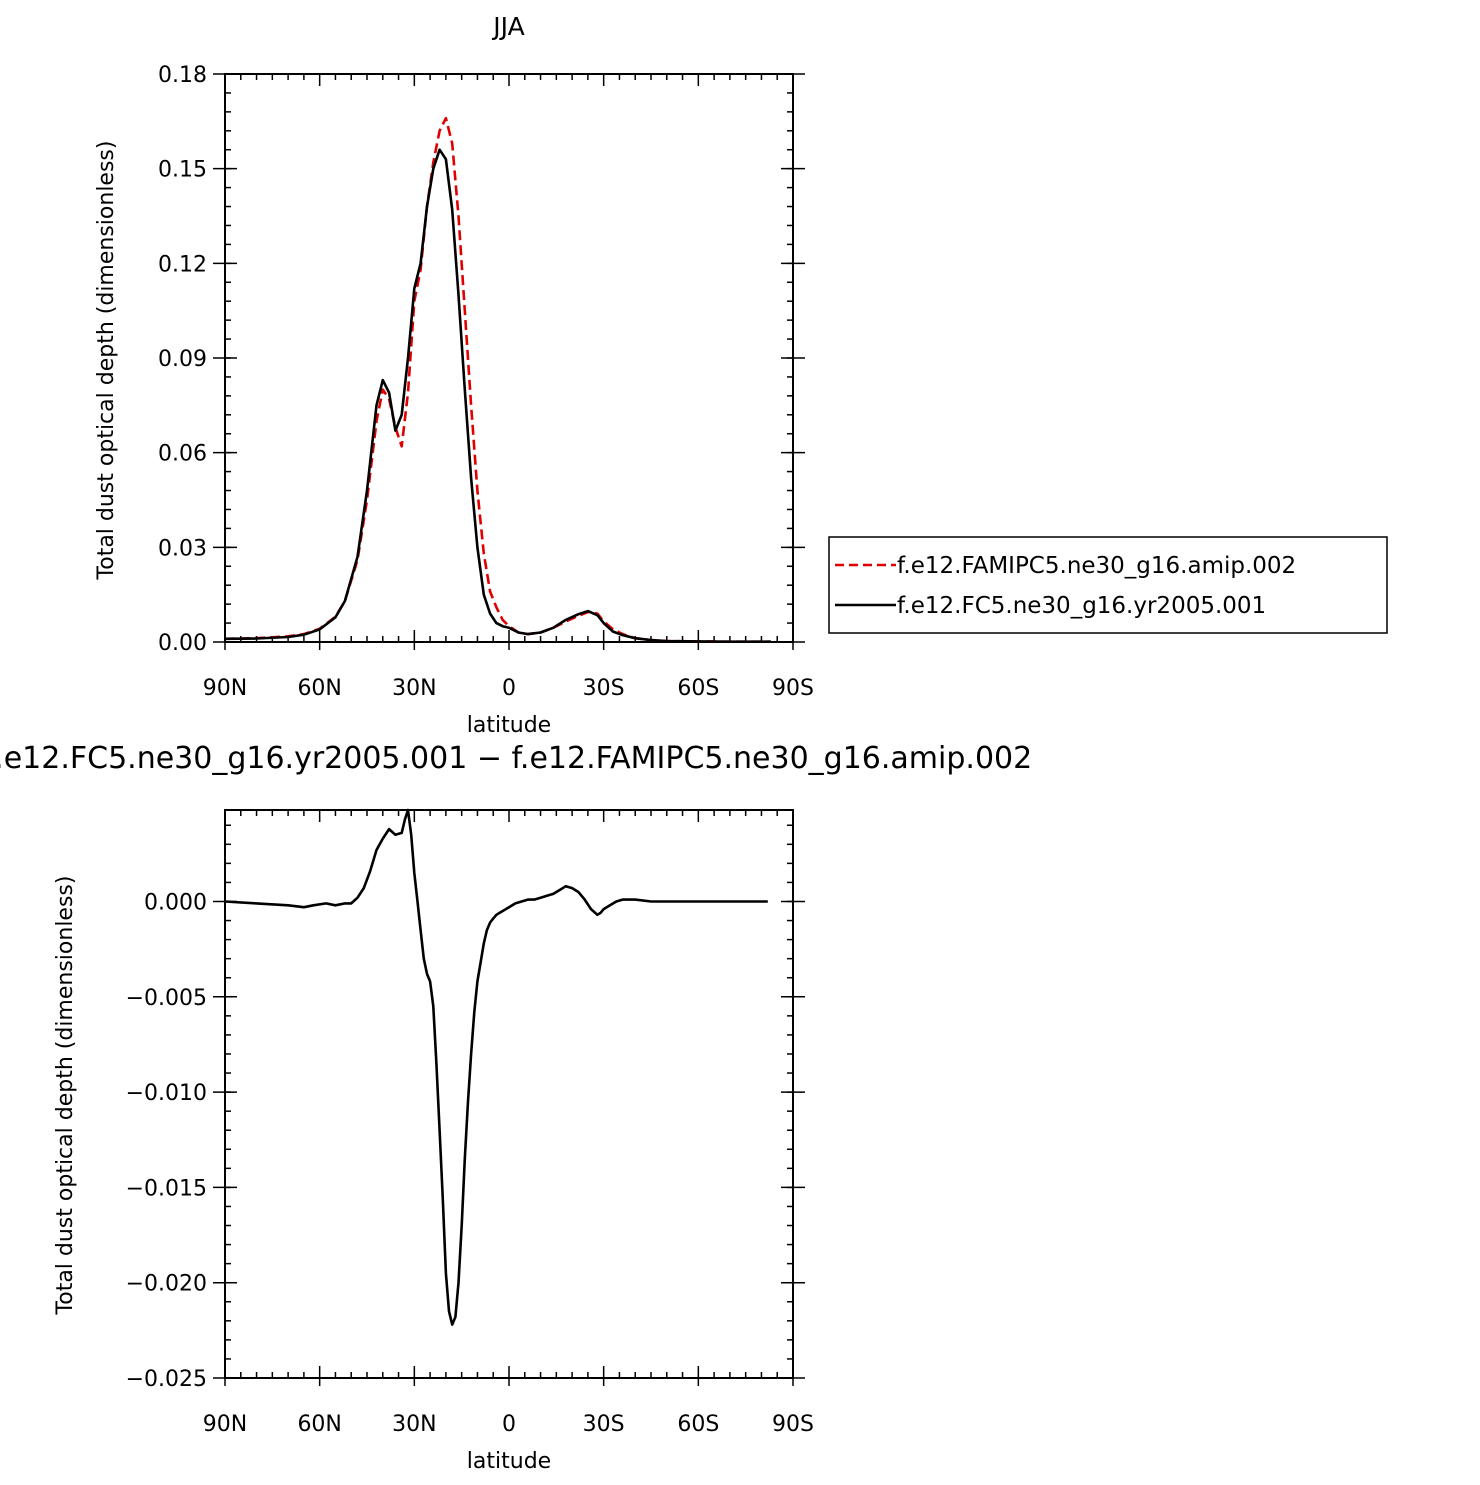 This screenshot has width=1480, height=1485. I want to click on bottom-y-tick-label: −0.015, so click(166, 1188).